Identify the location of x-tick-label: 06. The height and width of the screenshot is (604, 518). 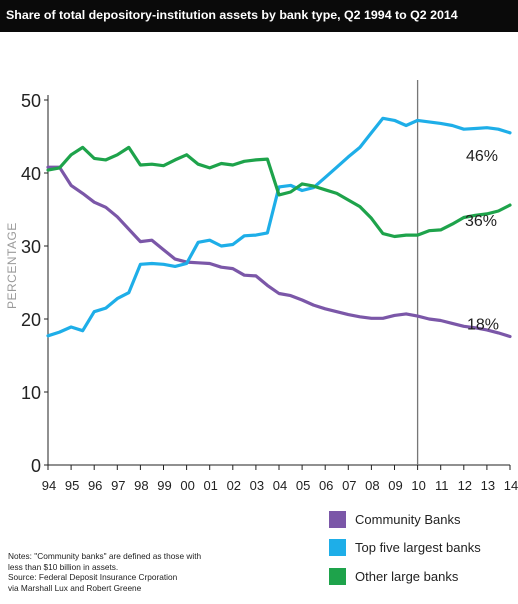
(326, 485).